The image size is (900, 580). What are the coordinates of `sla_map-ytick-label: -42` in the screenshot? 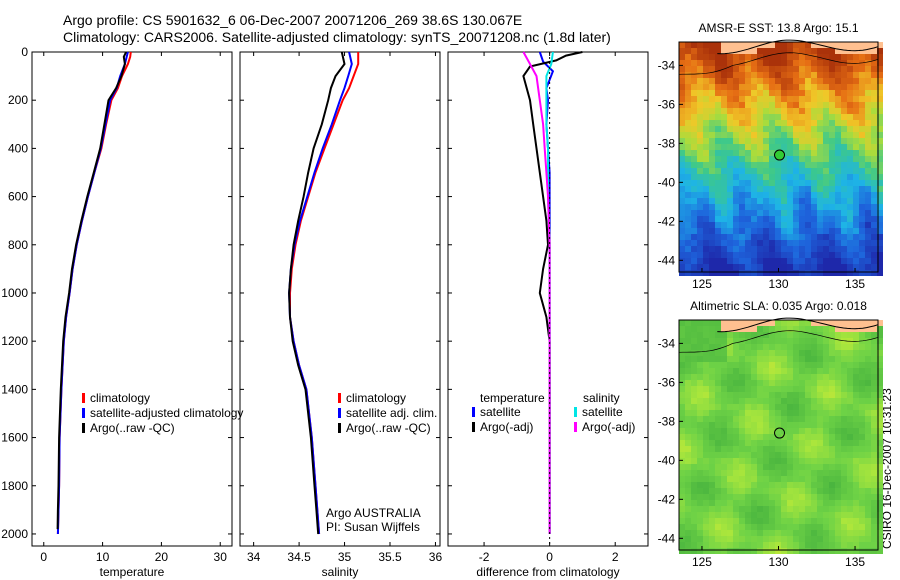 It's located at (667, 499).